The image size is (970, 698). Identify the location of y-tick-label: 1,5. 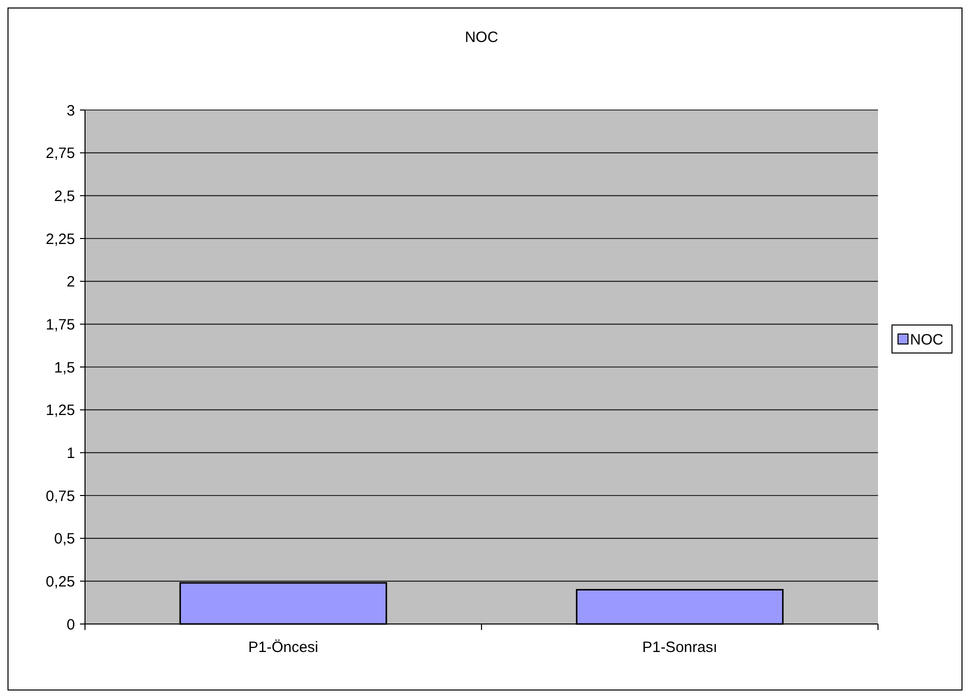
(64, 367).